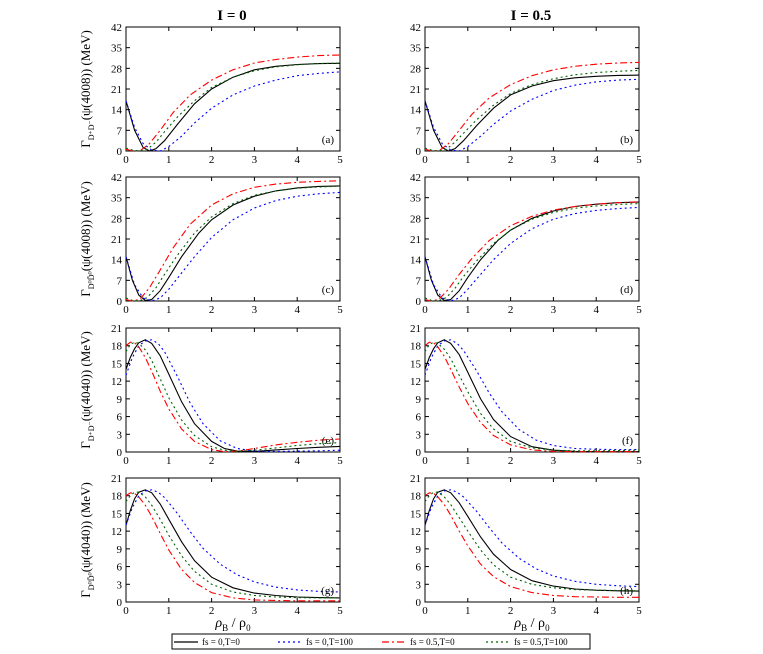  What do you see at coordinates (626, 591) in the screenshot?
I see `panel-label: (h)` at bounding box center [626, 591].